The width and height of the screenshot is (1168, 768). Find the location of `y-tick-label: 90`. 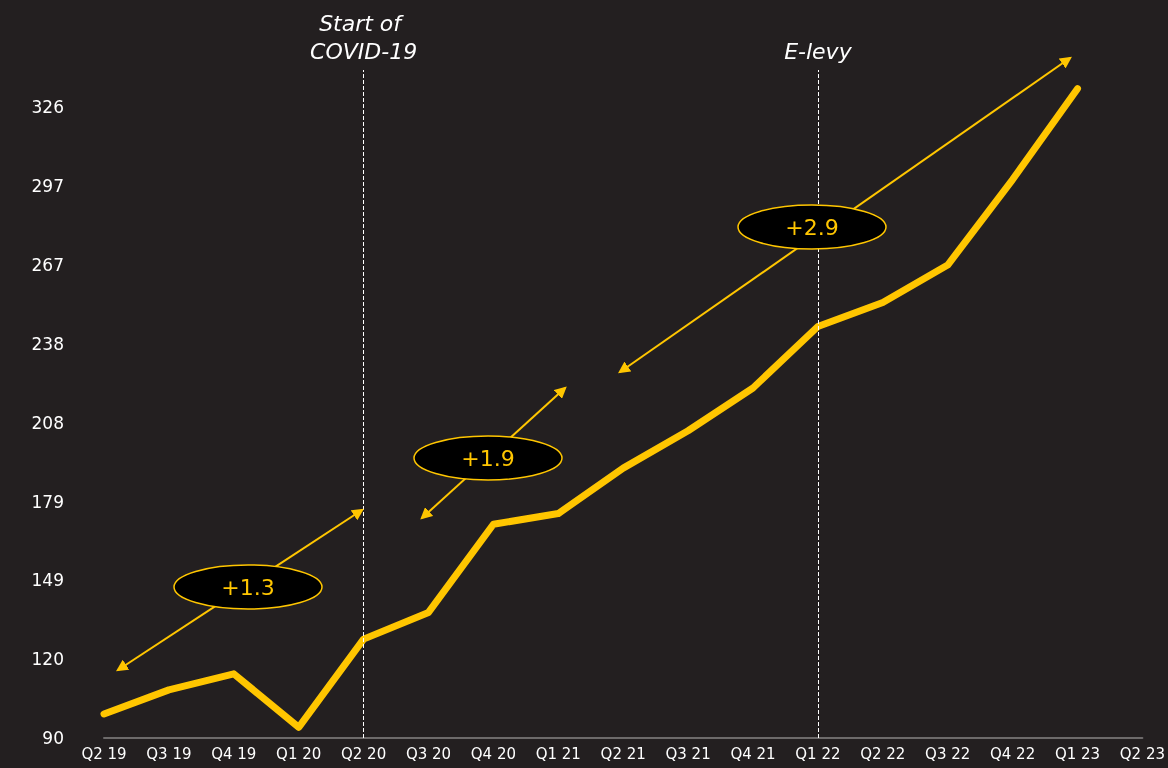

y-tick-label: 90 is located at coordinates (53, 738).